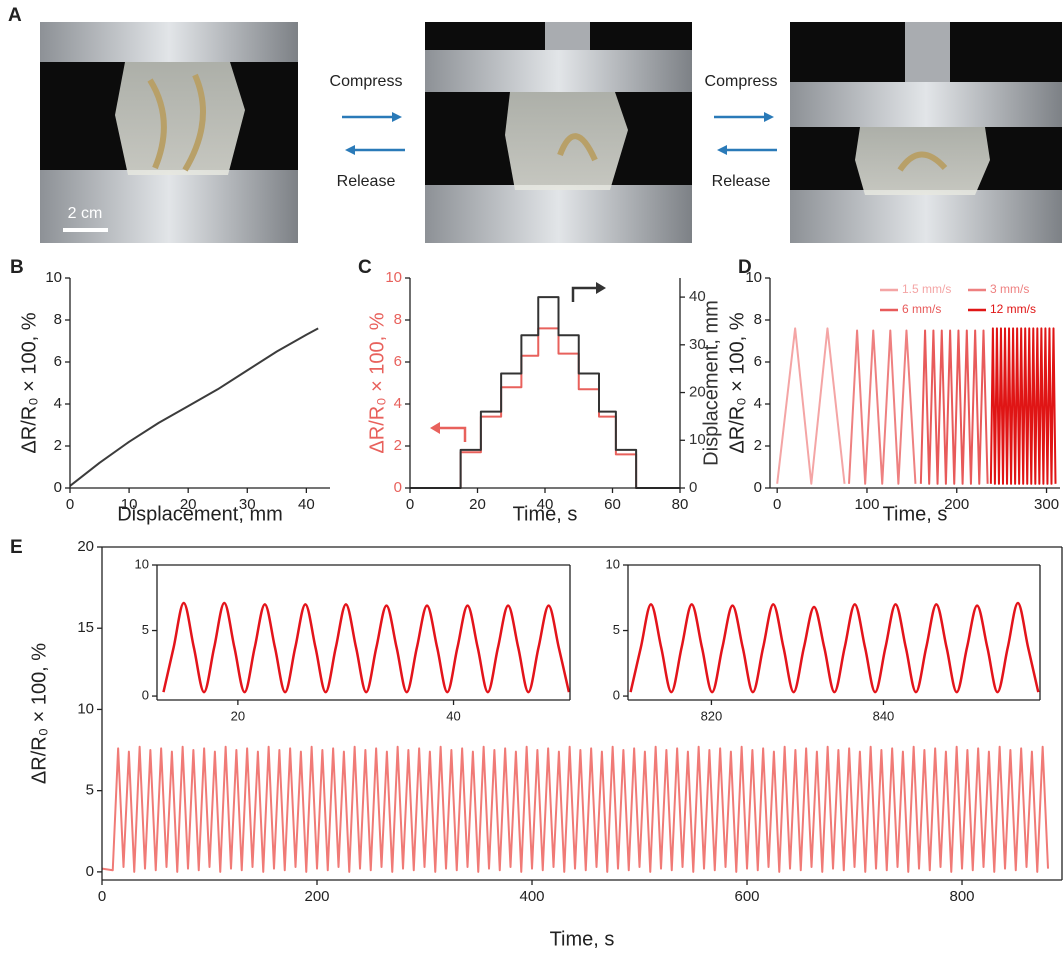 This screenshot has height=953, width=1064. I want to click on x-tick-label: 600, so click(747, 896).